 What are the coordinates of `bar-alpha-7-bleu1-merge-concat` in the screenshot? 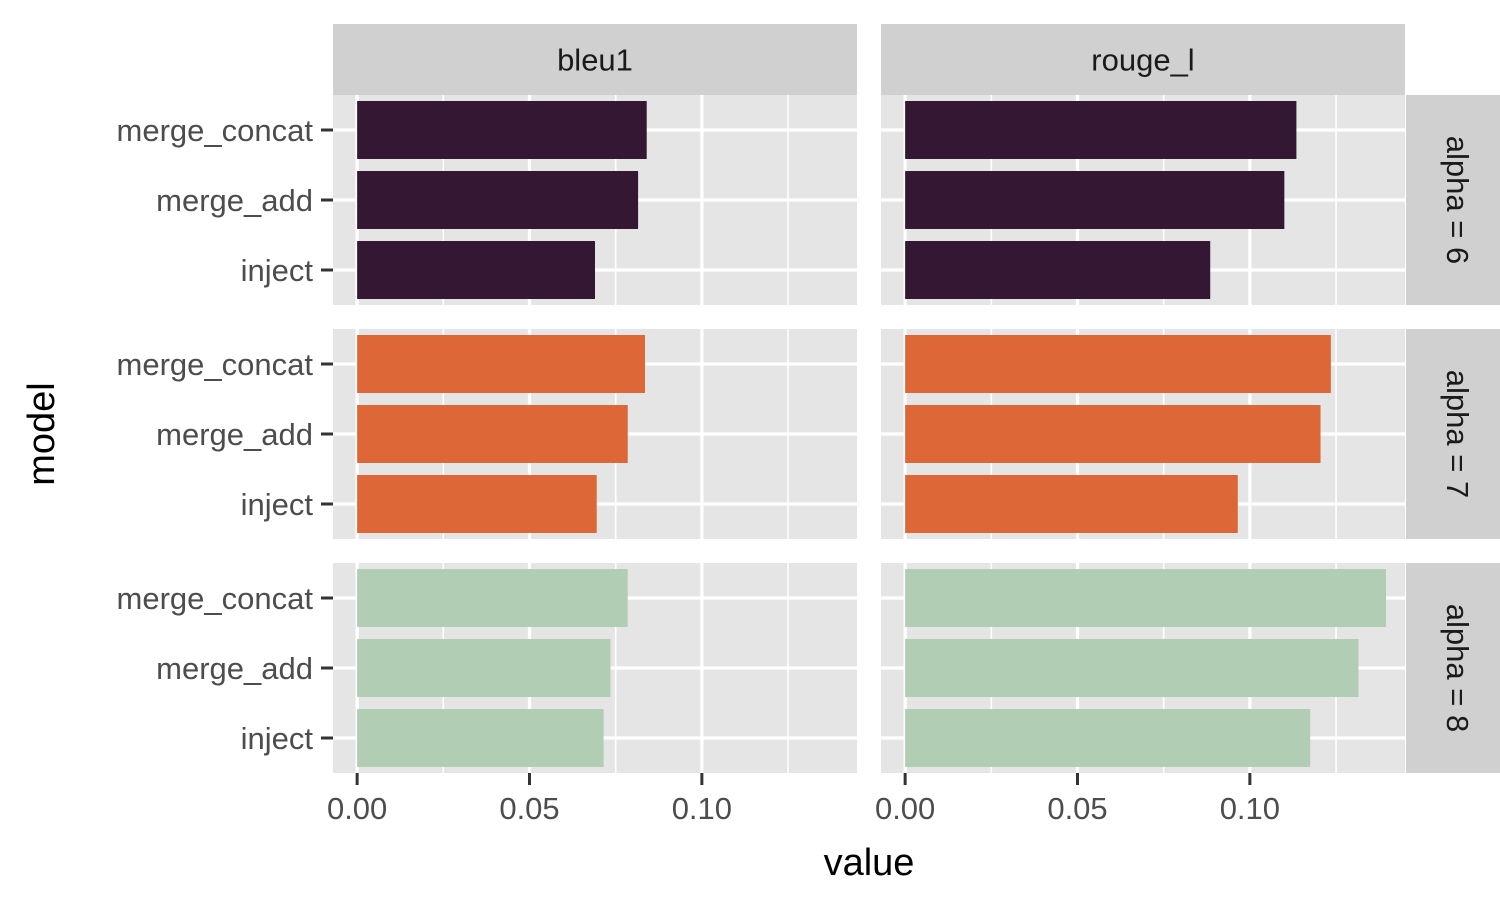 It's located at (501, 364).